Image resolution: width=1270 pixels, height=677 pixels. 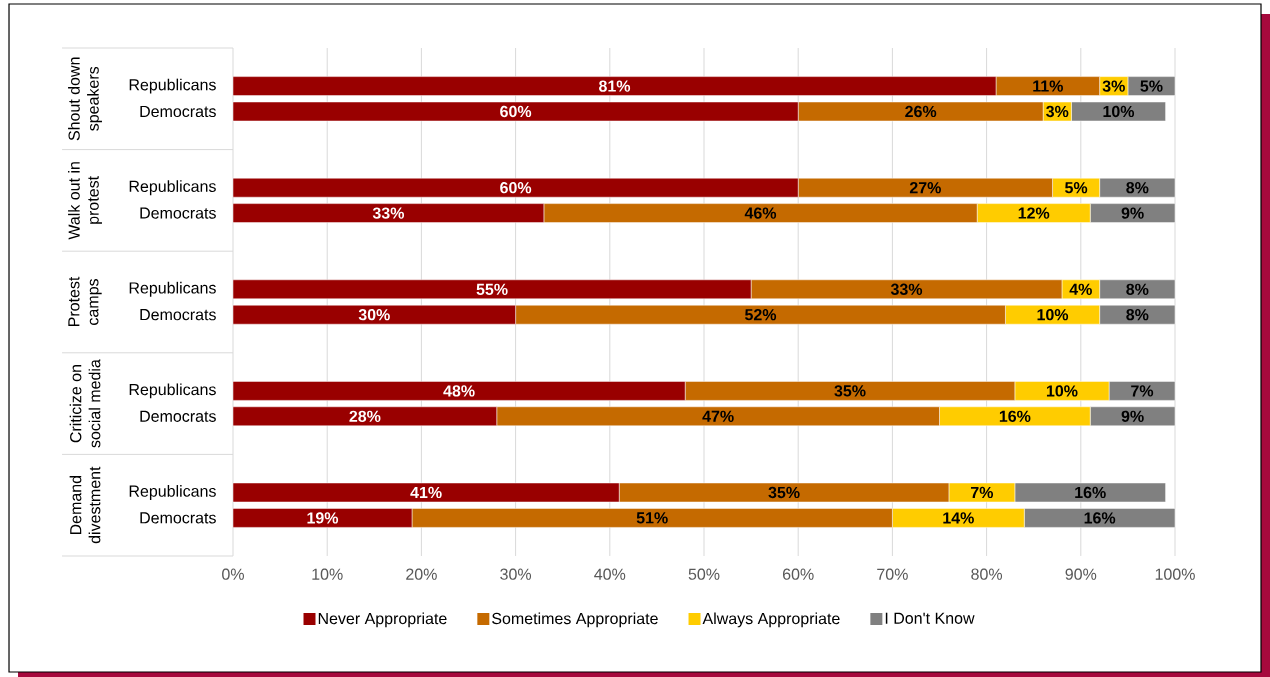 What do you see at coordinates (85, 403) in the screenshot?
I see `text: Criticize on social media` at bounding box center [85, 403].